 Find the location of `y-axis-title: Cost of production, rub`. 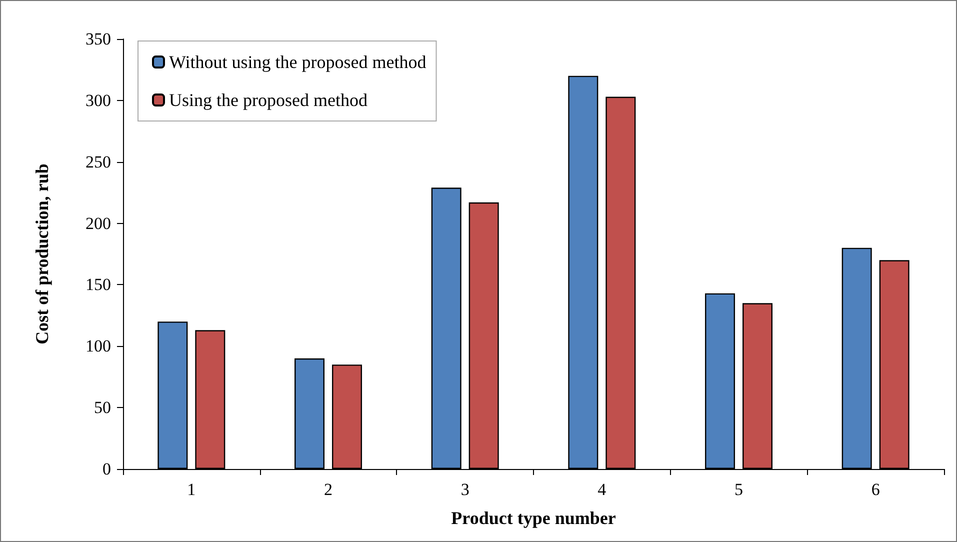

y-axis-title: Cost of production, rub is located at coordinates (42, 254).